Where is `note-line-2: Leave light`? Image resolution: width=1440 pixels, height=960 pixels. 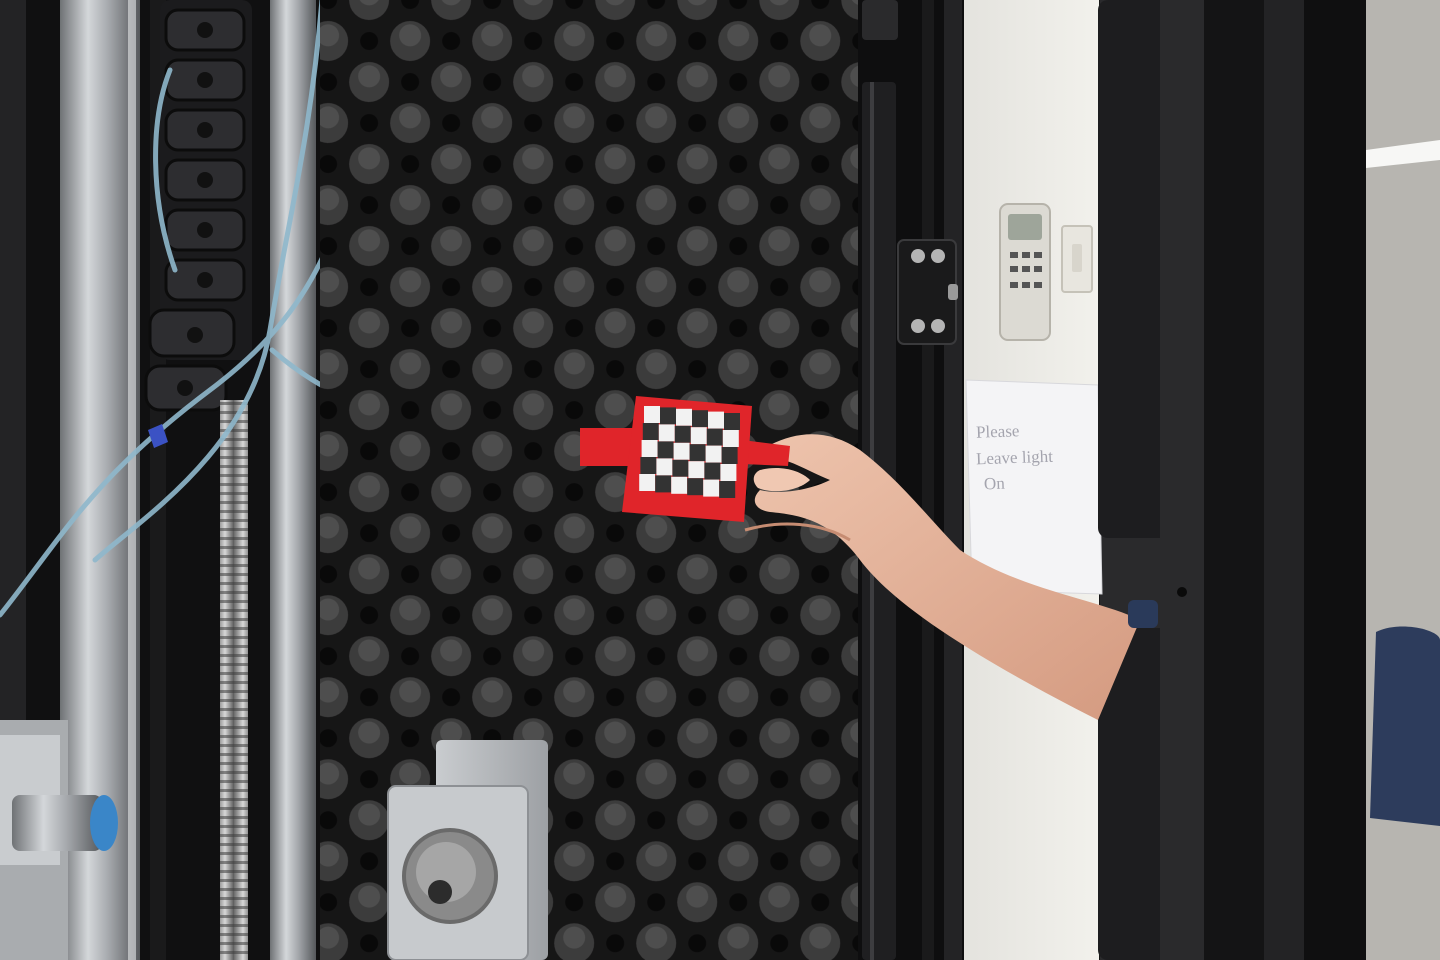 note-line-2: Leave light is located at coordinates (1014, 457).